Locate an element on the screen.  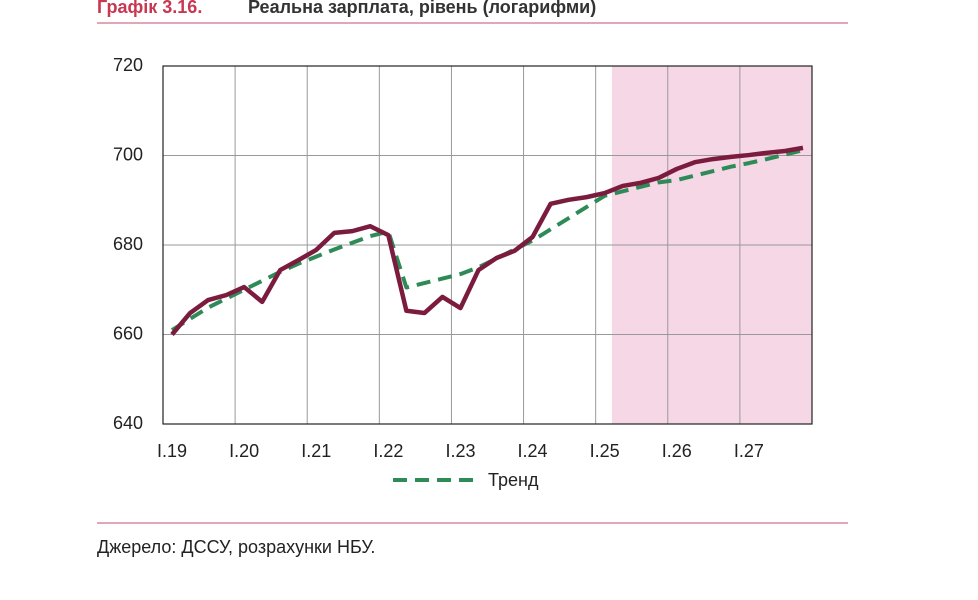
source: Джерело: ДССУ, розрахунки НБУ. is located at coordinates (236, 547).